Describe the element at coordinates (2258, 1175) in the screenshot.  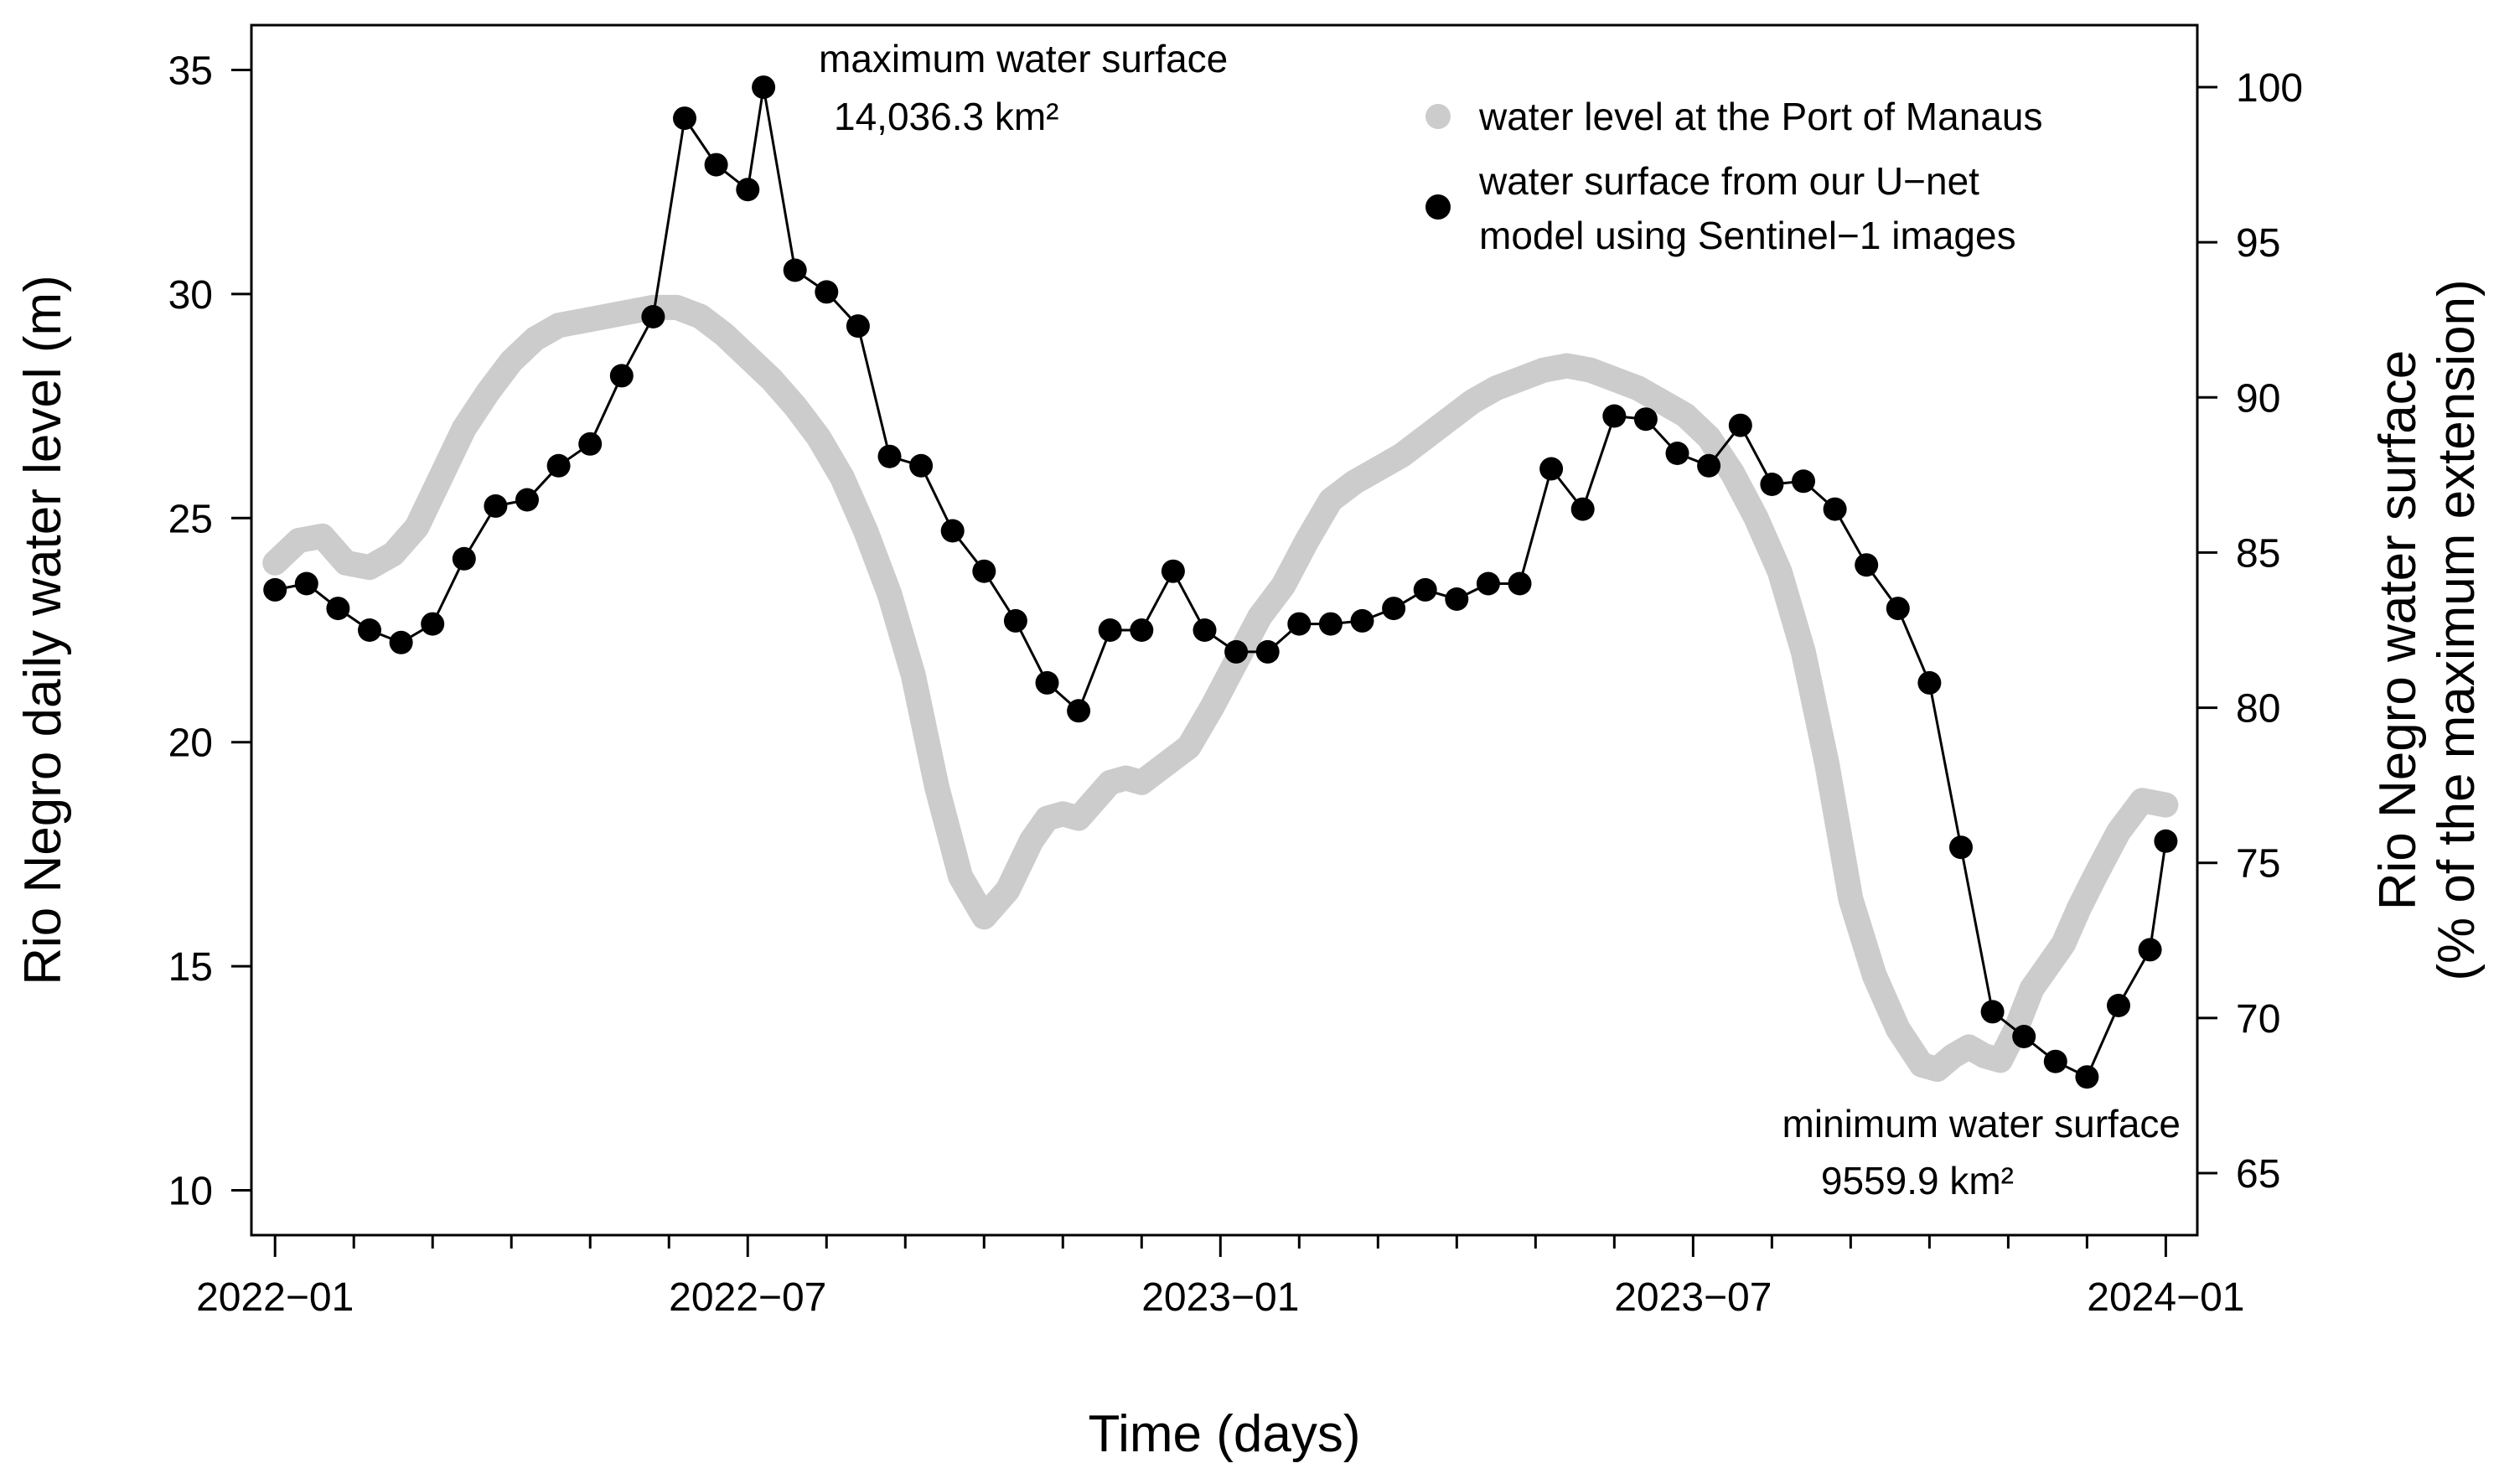
I see `y-right-tick-label: 65` at that location.